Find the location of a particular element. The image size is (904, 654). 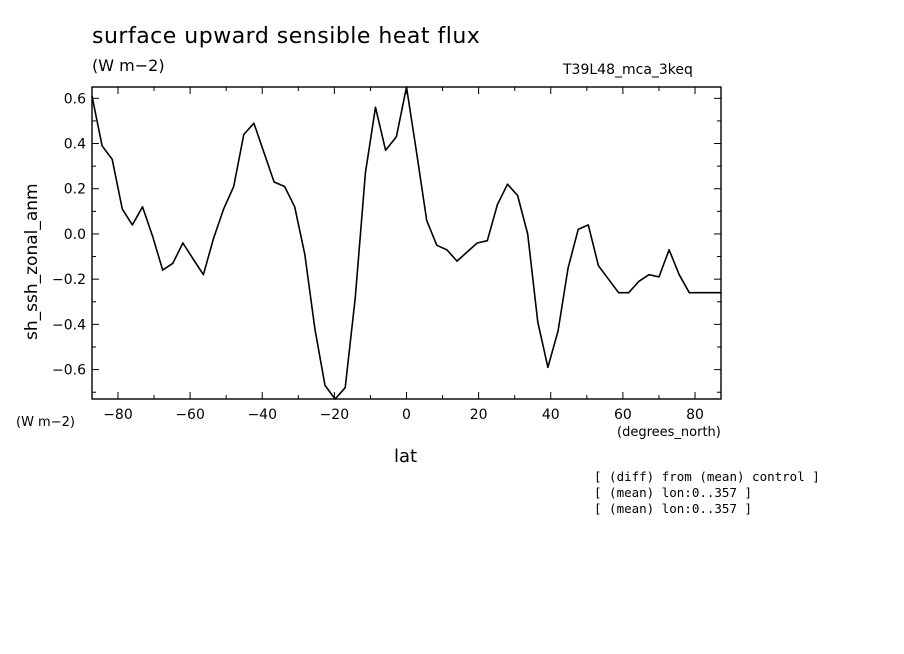

chart-title: surface upward sensible heat flux is located at coordinates (286, 36).